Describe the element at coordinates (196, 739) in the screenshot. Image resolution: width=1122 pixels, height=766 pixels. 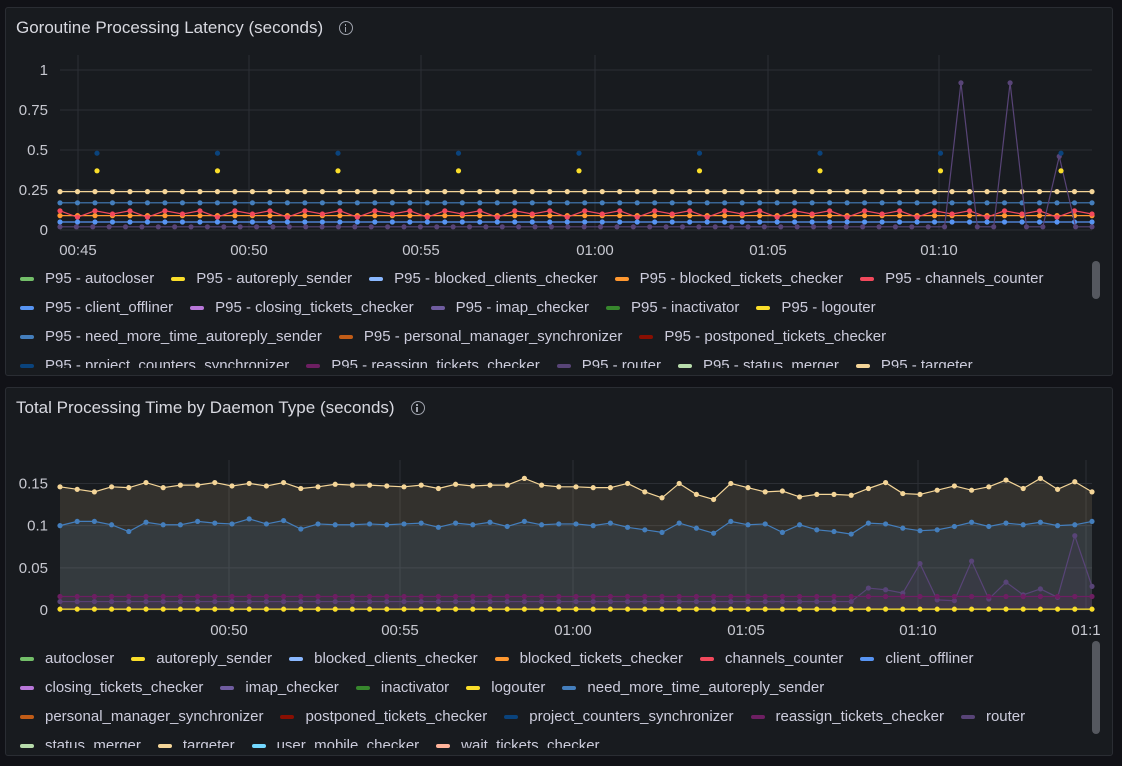
I see `legend-item: targeter` at that location.